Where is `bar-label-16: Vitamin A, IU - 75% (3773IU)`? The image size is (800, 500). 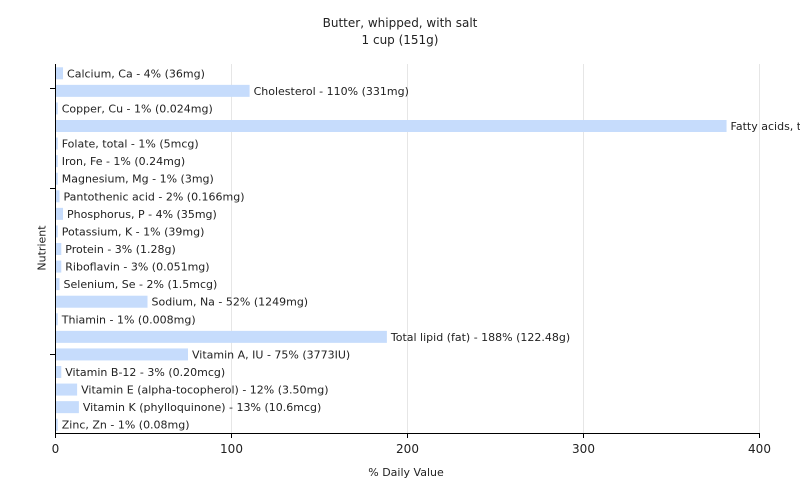
bar-label-16: Vitamin A, IU - 75% (3773IU) is located at coordinates (271, 354).